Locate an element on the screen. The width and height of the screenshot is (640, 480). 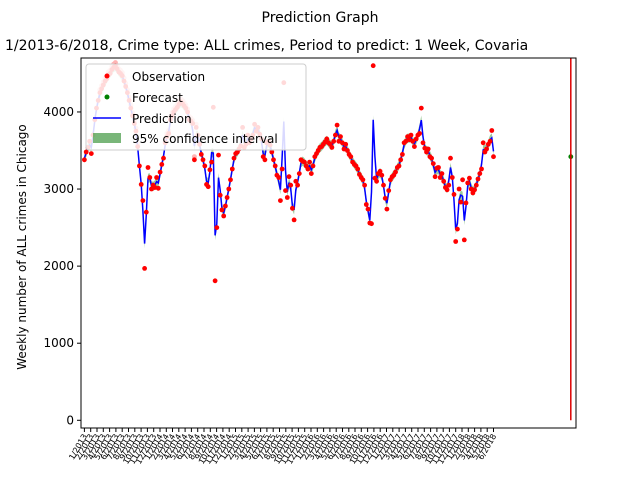
legend-frame is located at coordinates (196, 107).